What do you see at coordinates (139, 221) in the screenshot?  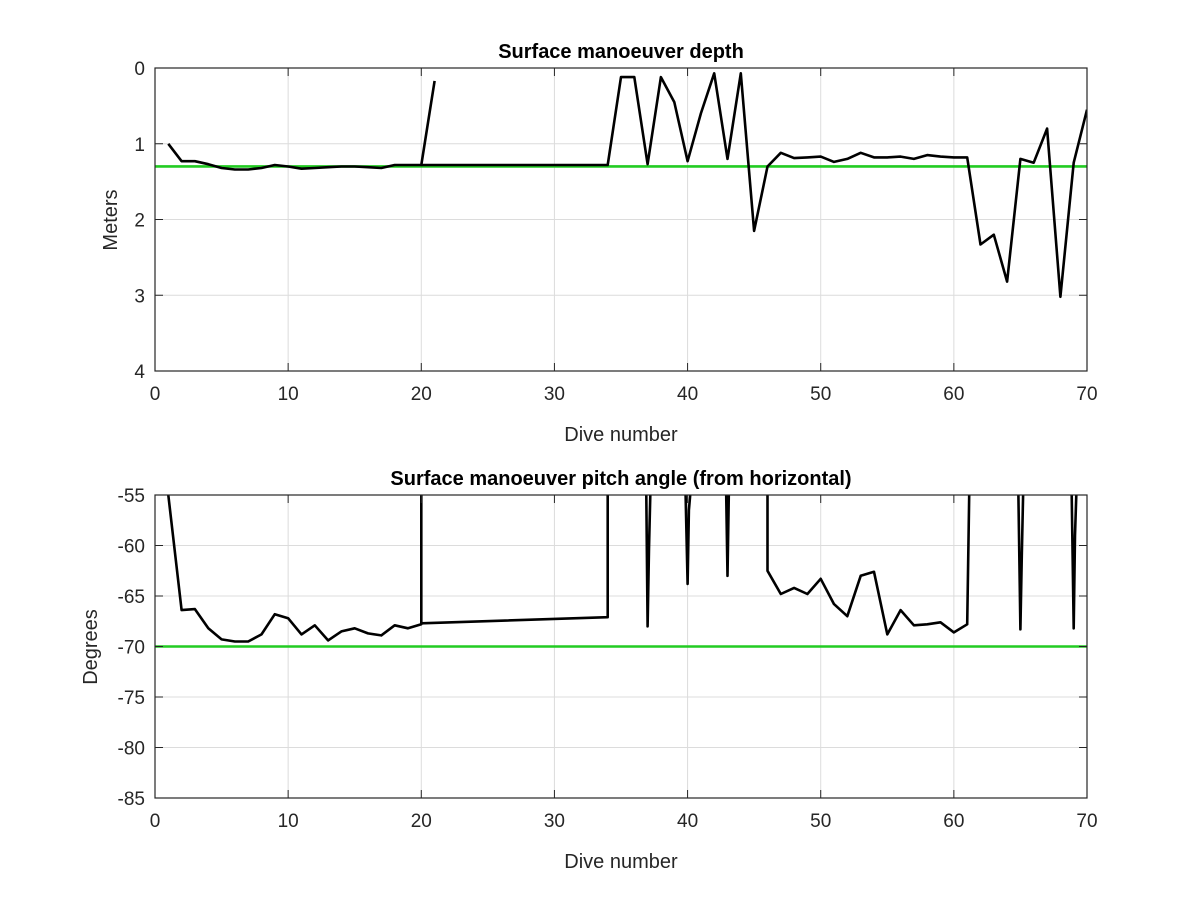 I see `depth-plot-y-tick-label: 2` at bounding box center [139, 221].